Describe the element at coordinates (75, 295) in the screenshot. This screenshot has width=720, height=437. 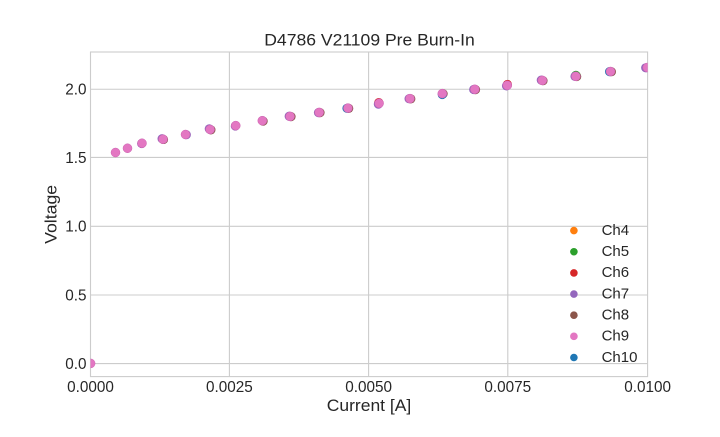
I see `svg-text: 0.5` at that location.